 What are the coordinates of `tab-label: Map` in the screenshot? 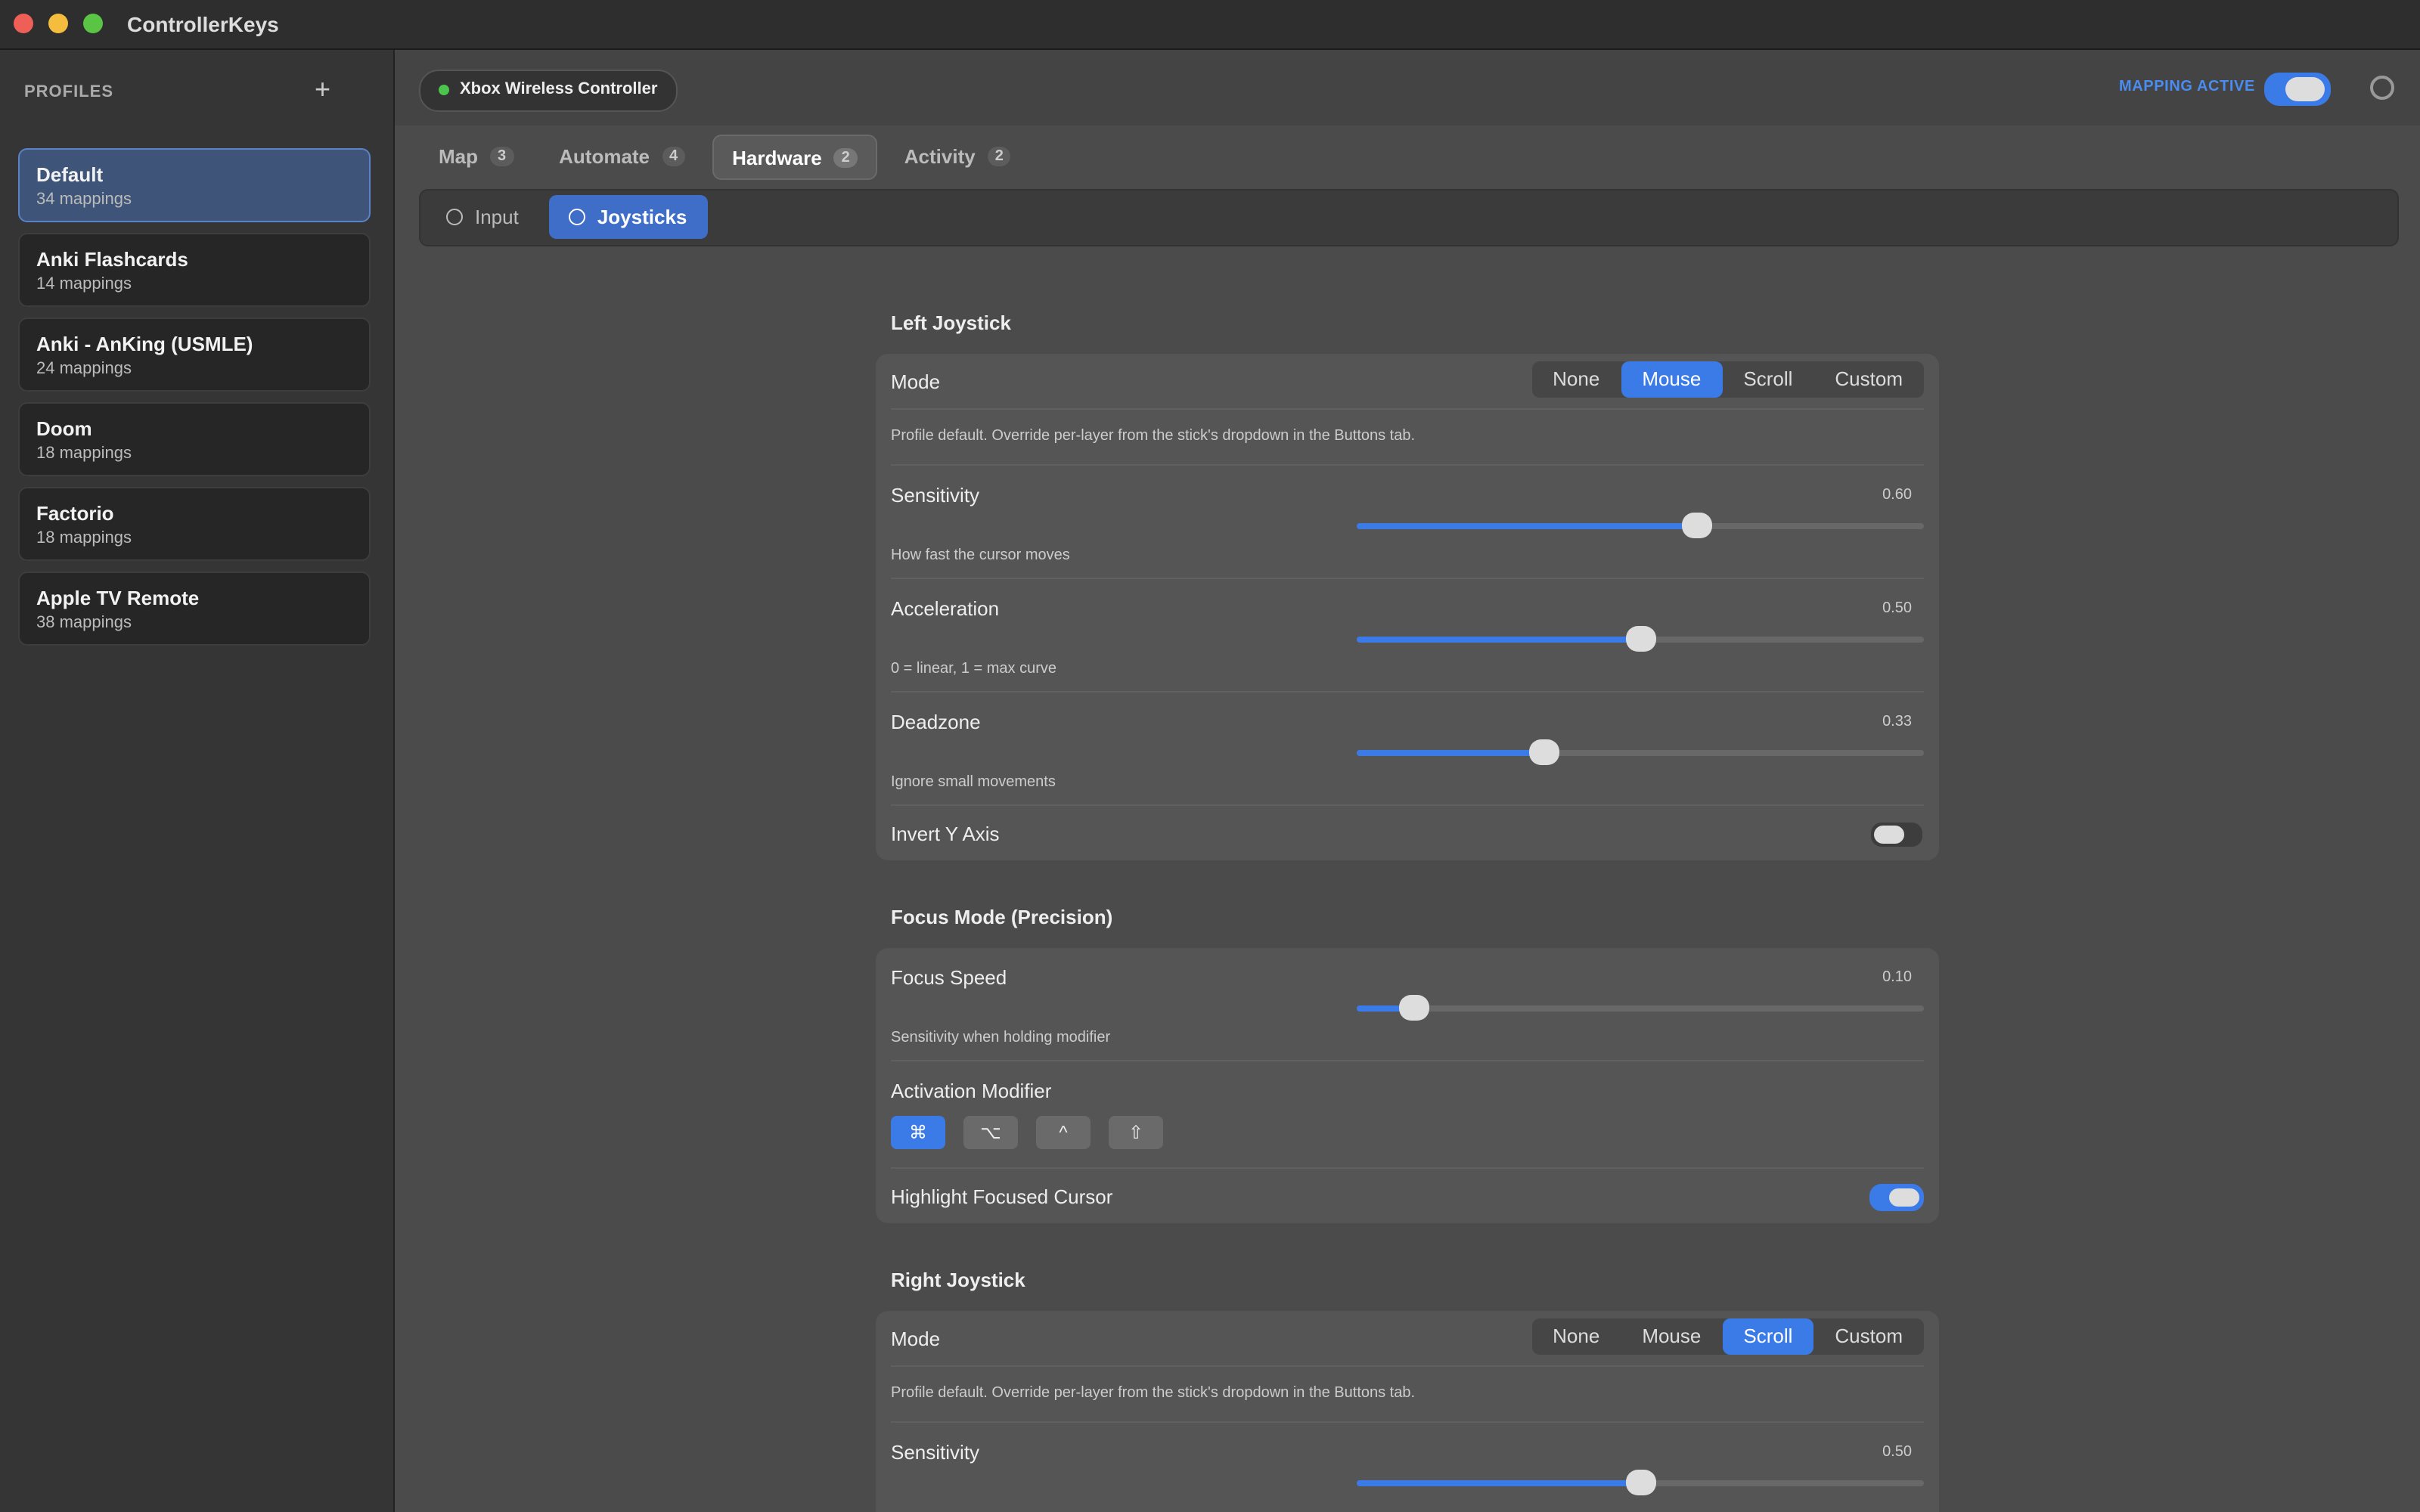 It's located at (458, 155).